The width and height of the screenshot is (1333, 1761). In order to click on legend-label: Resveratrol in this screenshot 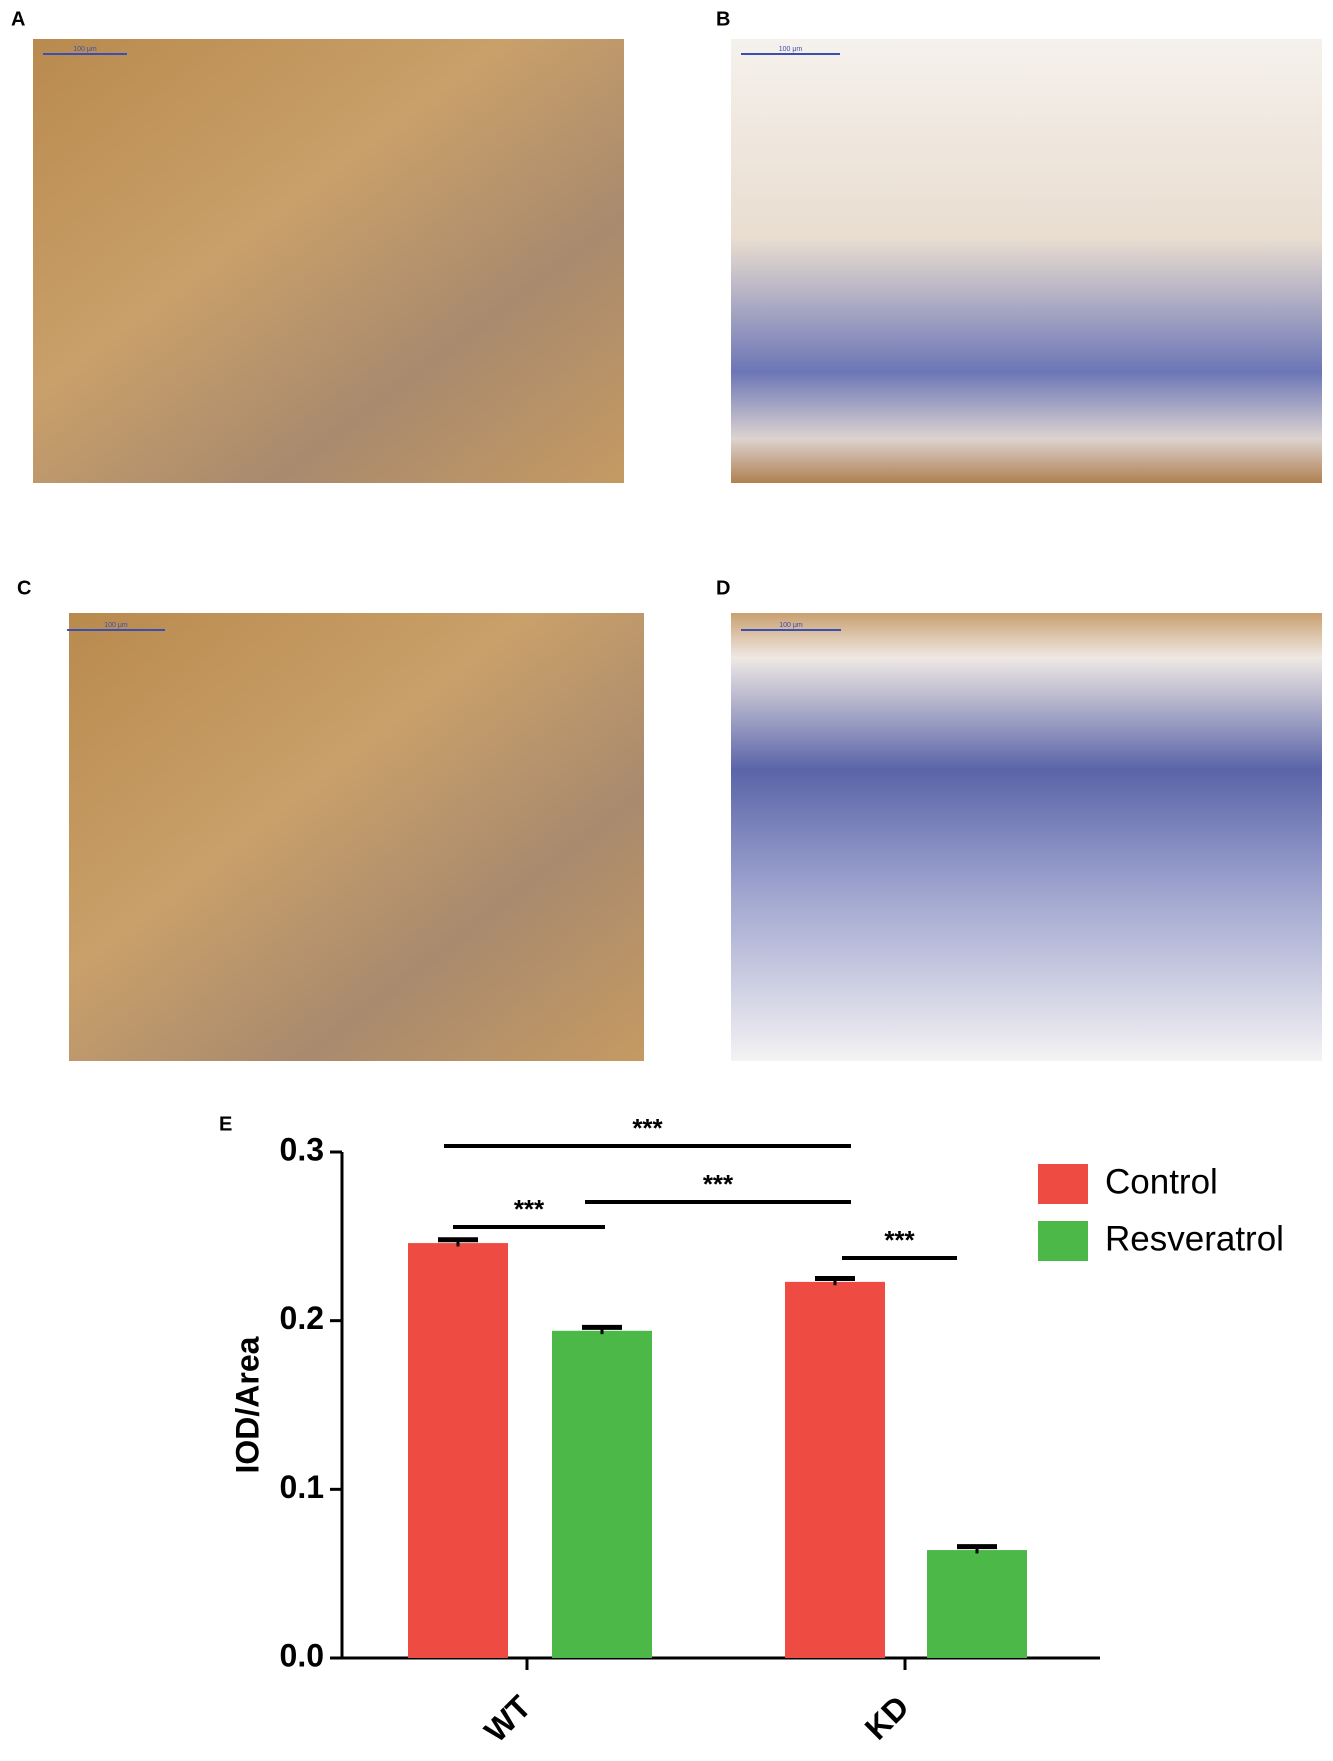, I will do `click(1194, 1238)`.